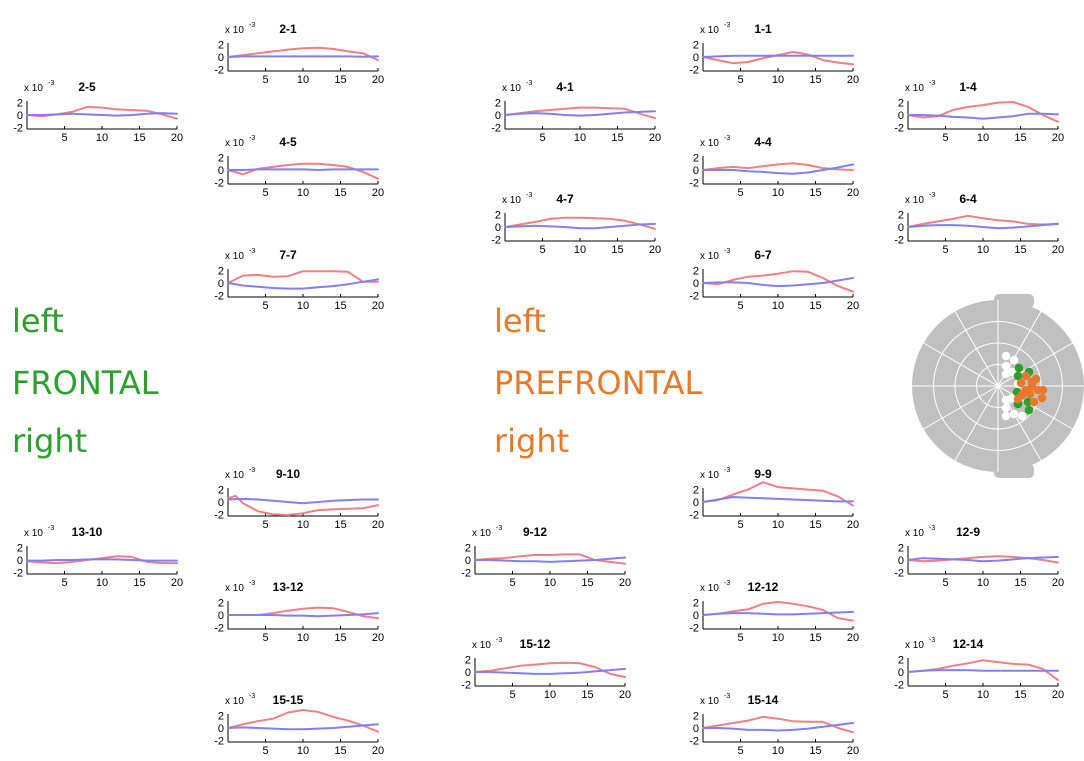 The width and height of the screenshot is (1084, 761). I want to click on label-left-frontal: left, so click(38, 321).